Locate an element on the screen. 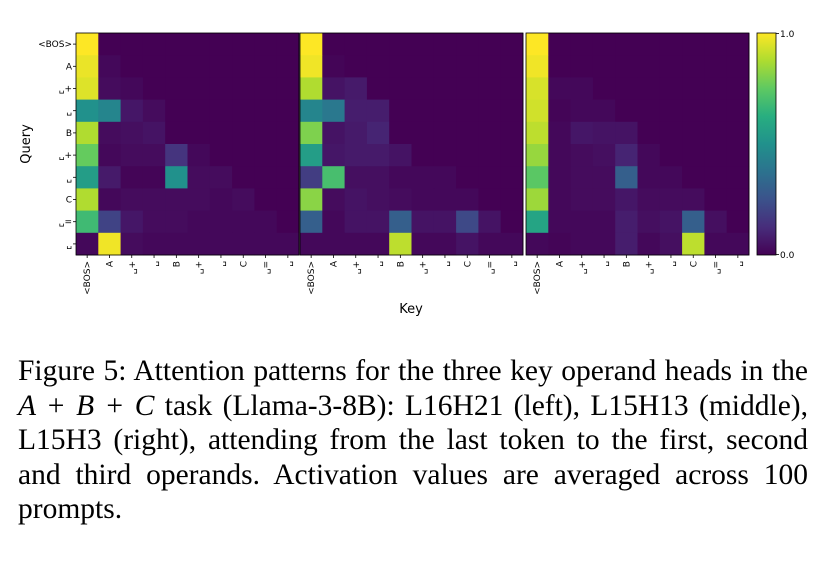 The height and width of the screenshot is (588, 822). x-tick-label: ␣+ is located at coordinates (650, 267).